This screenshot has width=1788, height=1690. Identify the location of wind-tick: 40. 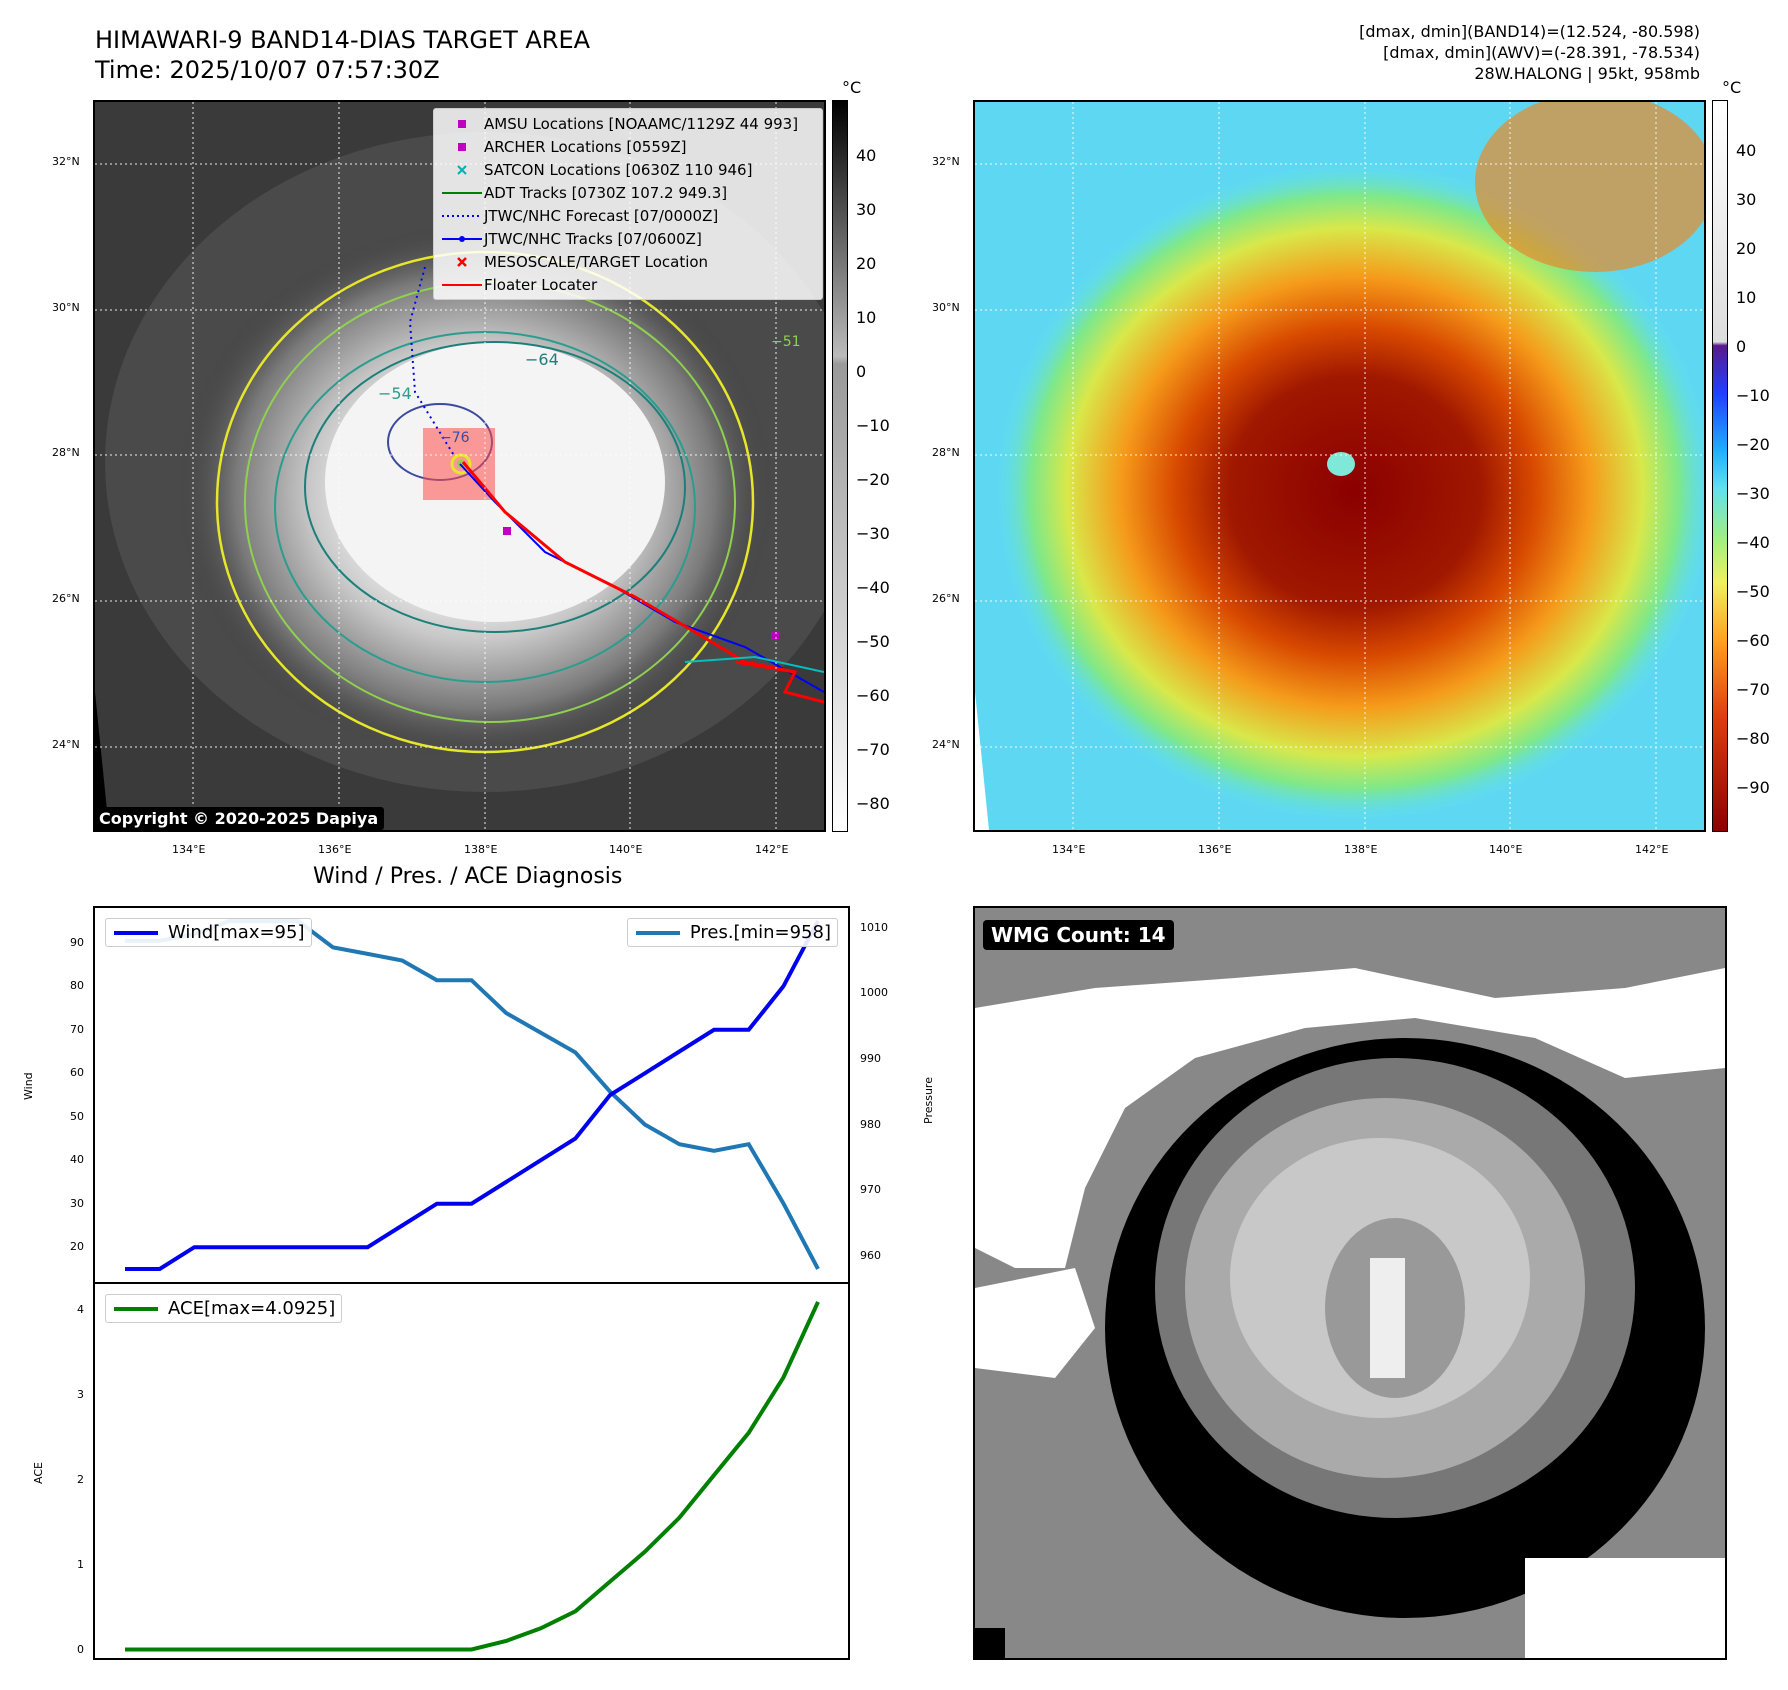
(77, 1160).